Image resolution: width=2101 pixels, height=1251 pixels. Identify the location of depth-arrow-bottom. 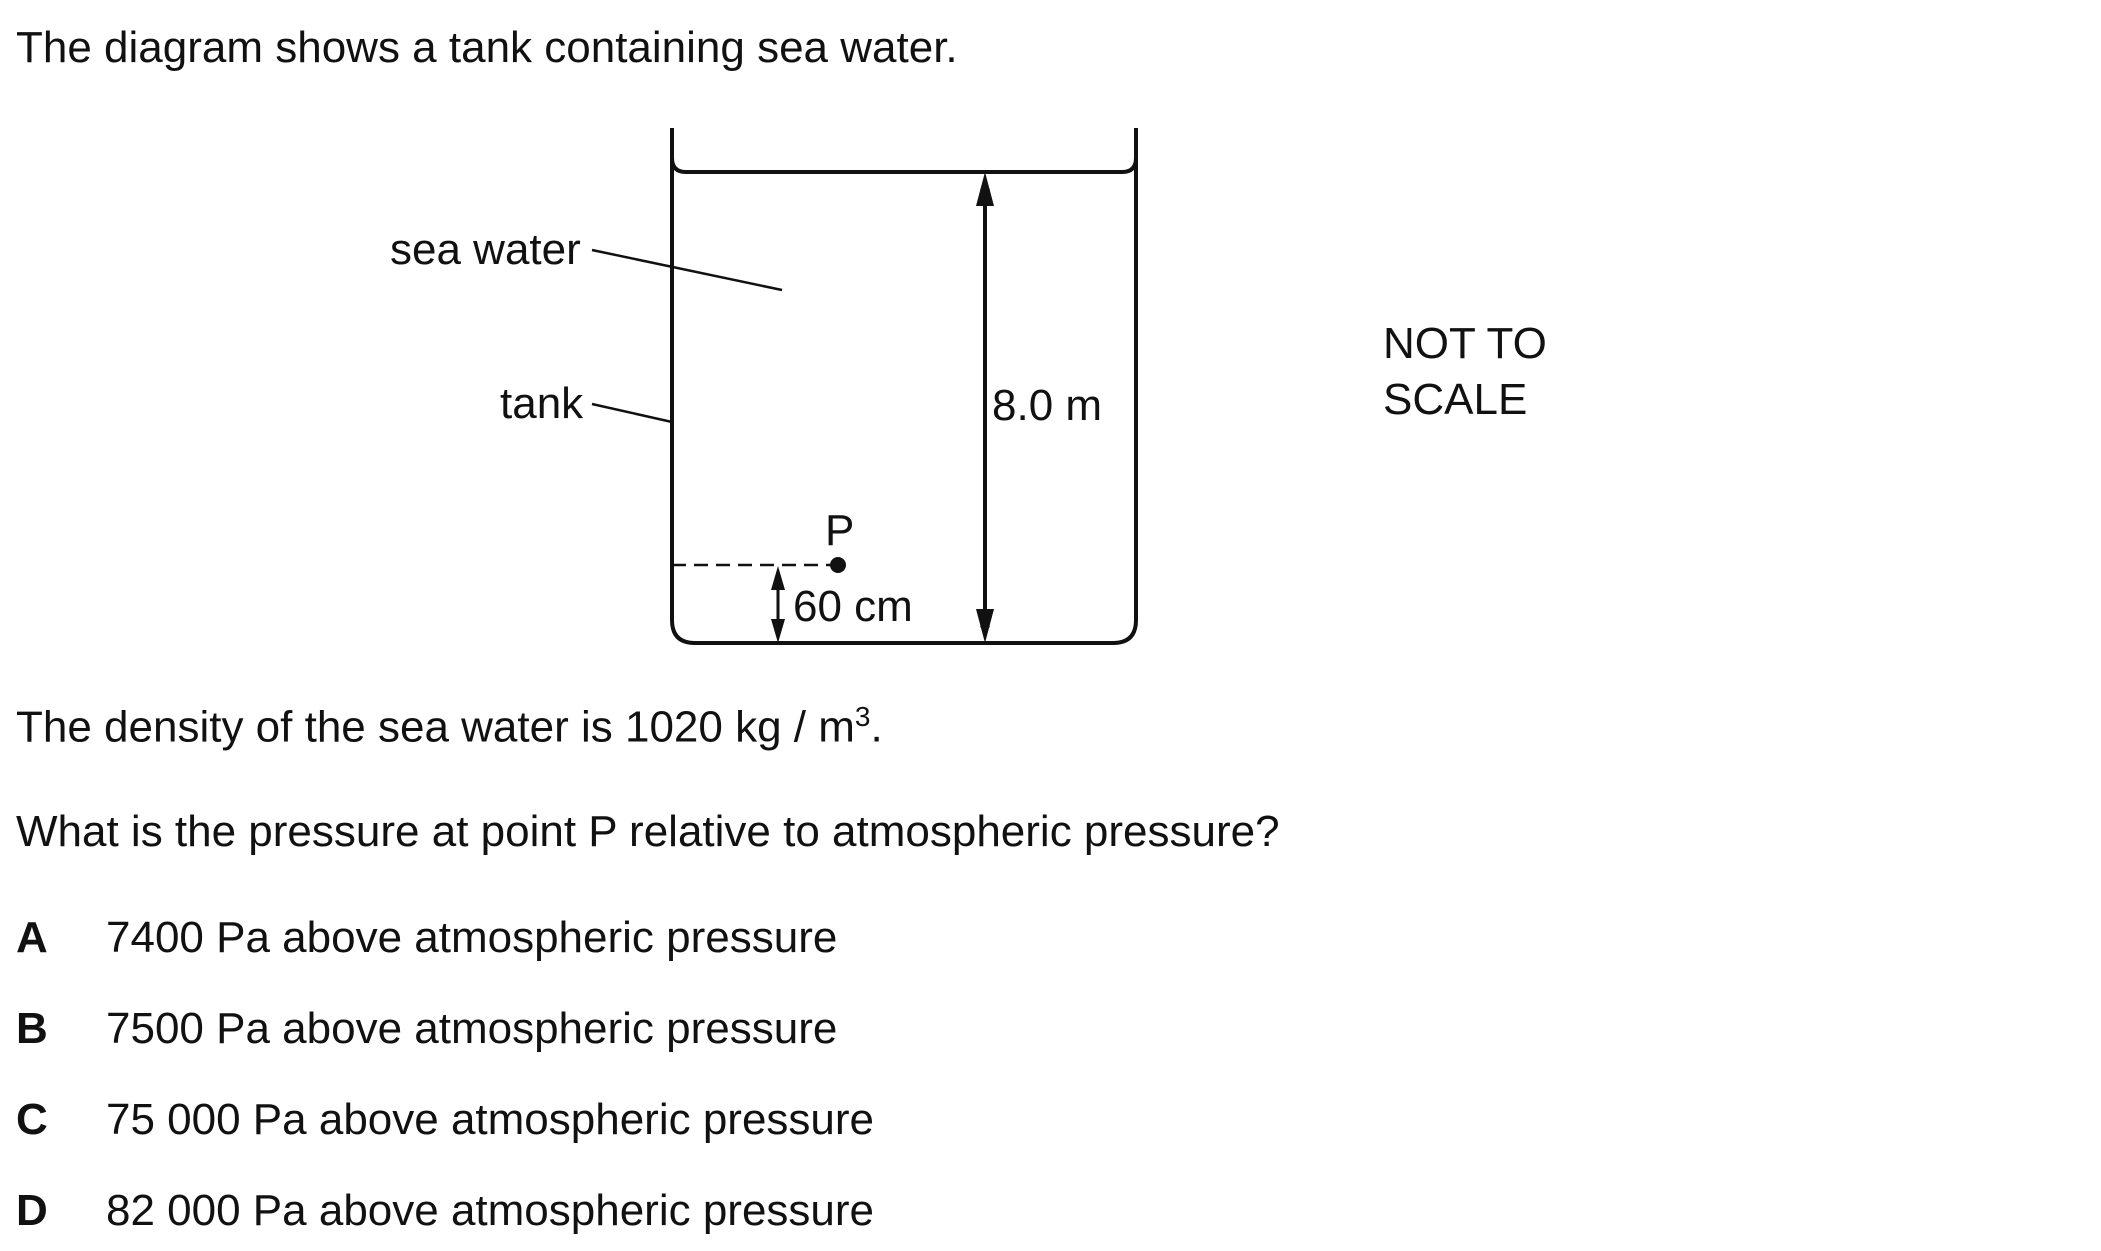
(778, 631).